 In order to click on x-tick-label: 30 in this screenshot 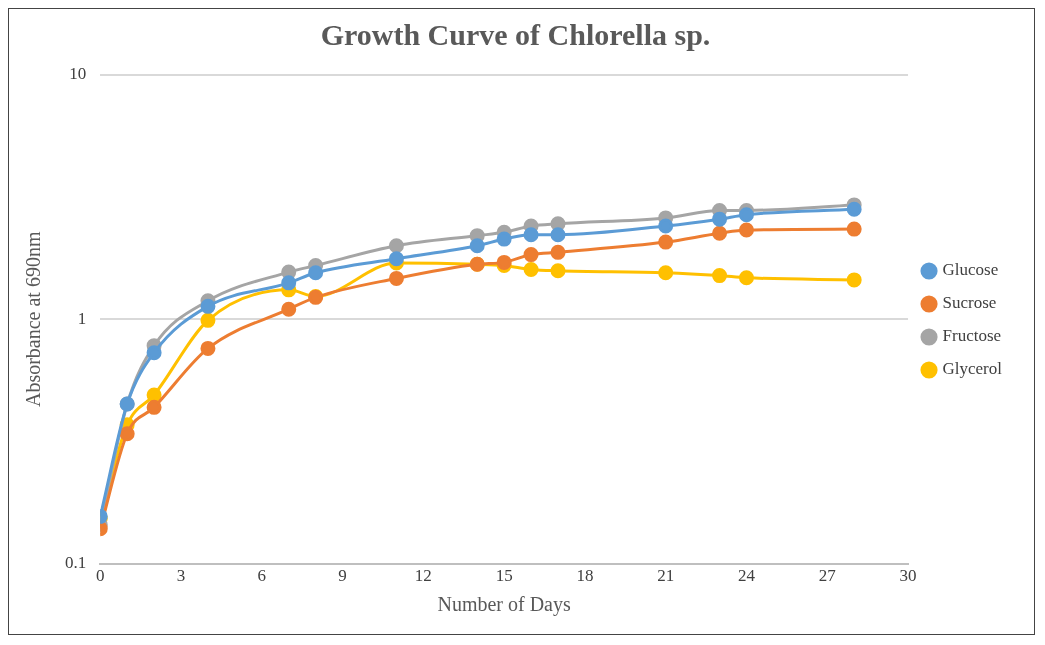, I will do `click(908, 576)`.